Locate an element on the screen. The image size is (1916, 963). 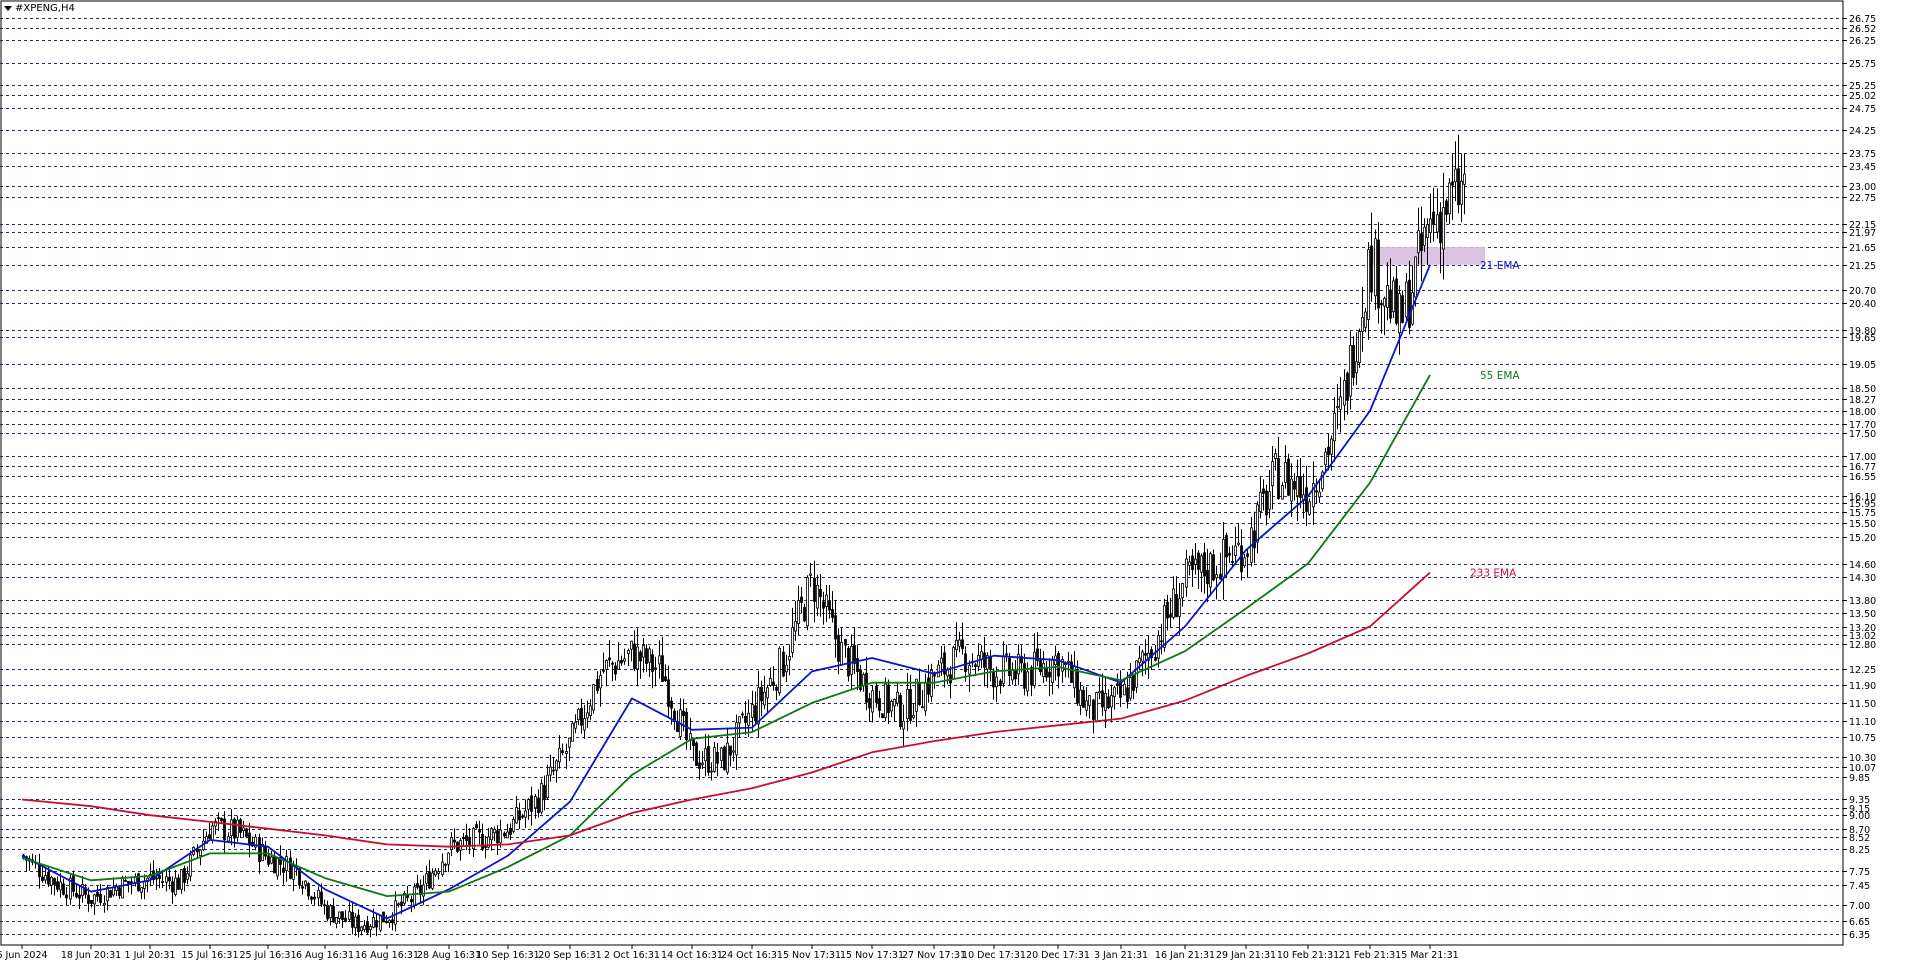
price-tick-label: 17.50 is located at coordinates (1862, 434).